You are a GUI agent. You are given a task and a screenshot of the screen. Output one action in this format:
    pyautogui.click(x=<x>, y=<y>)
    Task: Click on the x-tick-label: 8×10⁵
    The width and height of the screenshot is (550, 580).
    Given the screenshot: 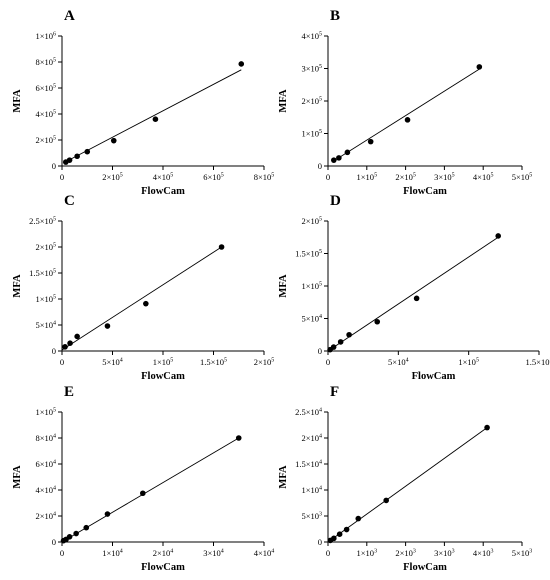 What is the action you would take?
    pyautogui.click(x=264, y=177)
    